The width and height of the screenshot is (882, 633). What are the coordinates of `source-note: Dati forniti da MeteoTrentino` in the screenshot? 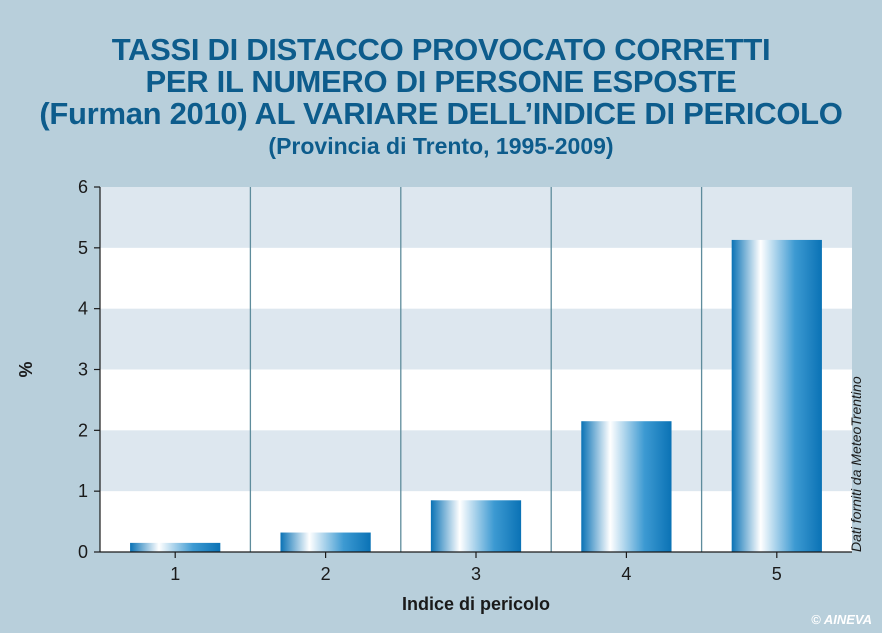 It's located at (856, 464).